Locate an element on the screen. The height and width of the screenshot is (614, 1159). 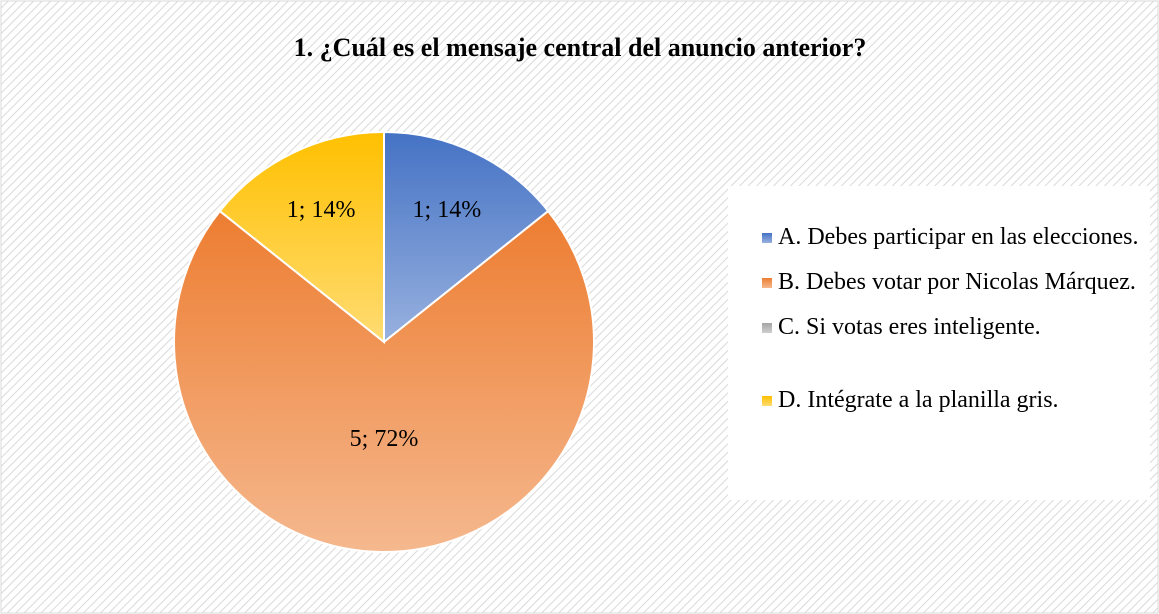
legend-item: C. Si votas eres inteligente. is located at coordinates (955, 327).